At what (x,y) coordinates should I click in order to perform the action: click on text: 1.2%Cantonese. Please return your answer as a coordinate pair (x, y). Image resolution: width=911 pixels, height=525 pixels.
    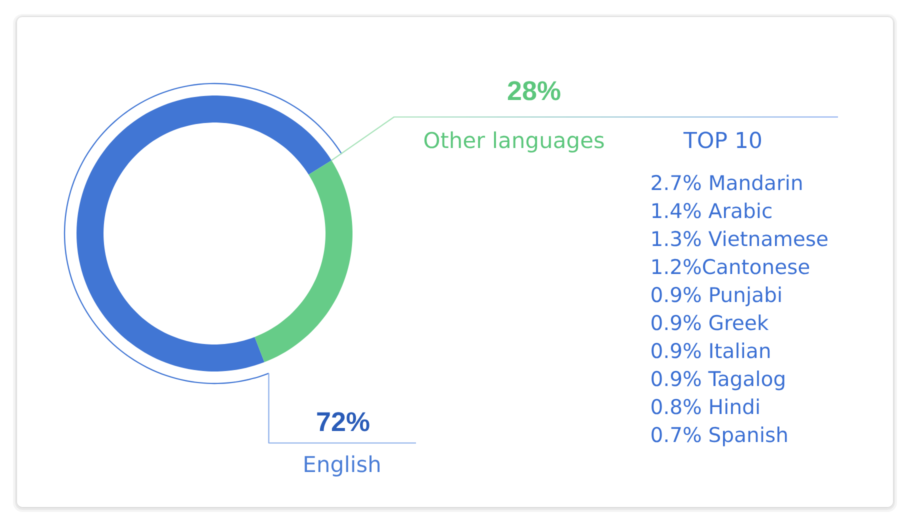
    Looking at the image, I should click on (731, 266).